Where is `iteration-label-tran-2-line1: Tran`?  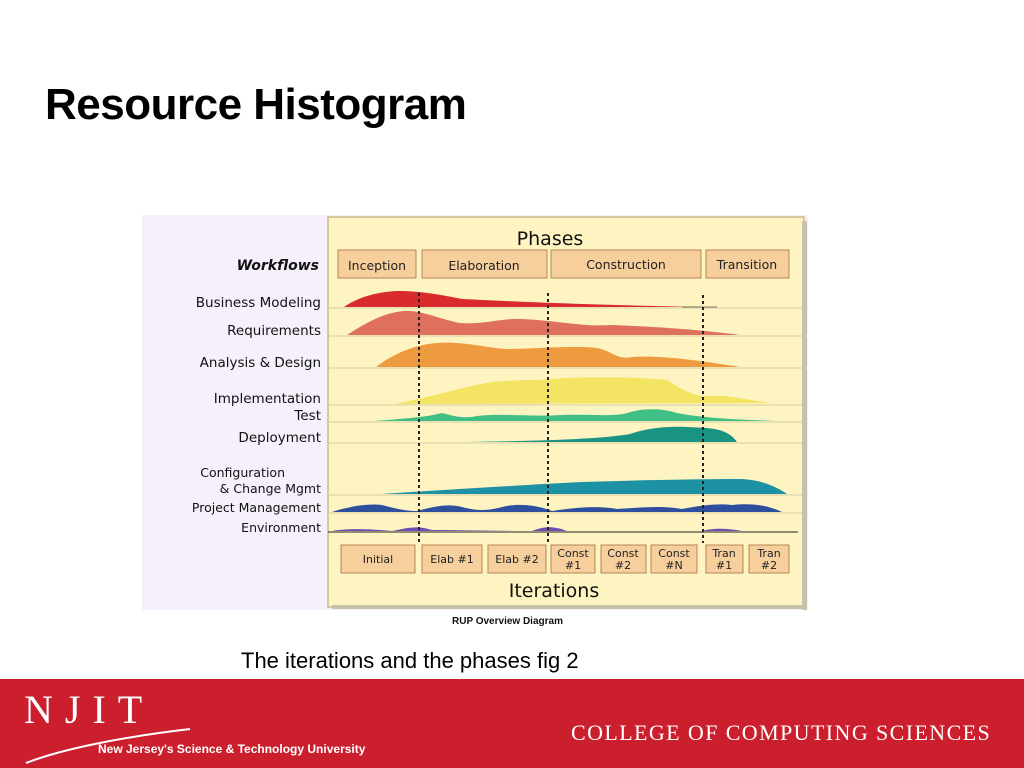
iteration-label-tran-2-line1: Tran is located at coordinates (768, 553).